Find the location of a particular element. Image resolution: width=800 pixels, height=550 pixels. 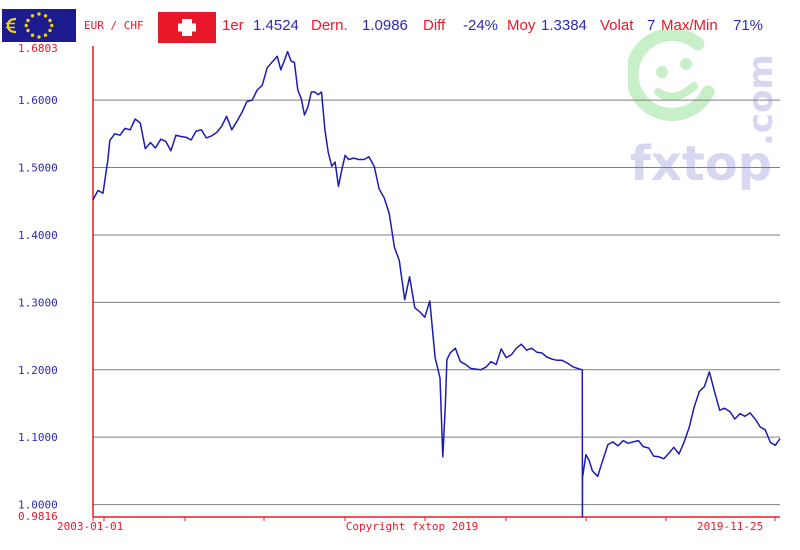

maxmin-label: Max/Min is located at coordinates (689, 25).